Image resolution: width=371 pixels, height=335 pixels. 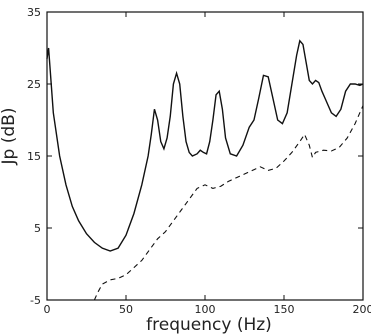 I want to click on x-axis-label: frequency (Hz), so click(x=209, y=325).